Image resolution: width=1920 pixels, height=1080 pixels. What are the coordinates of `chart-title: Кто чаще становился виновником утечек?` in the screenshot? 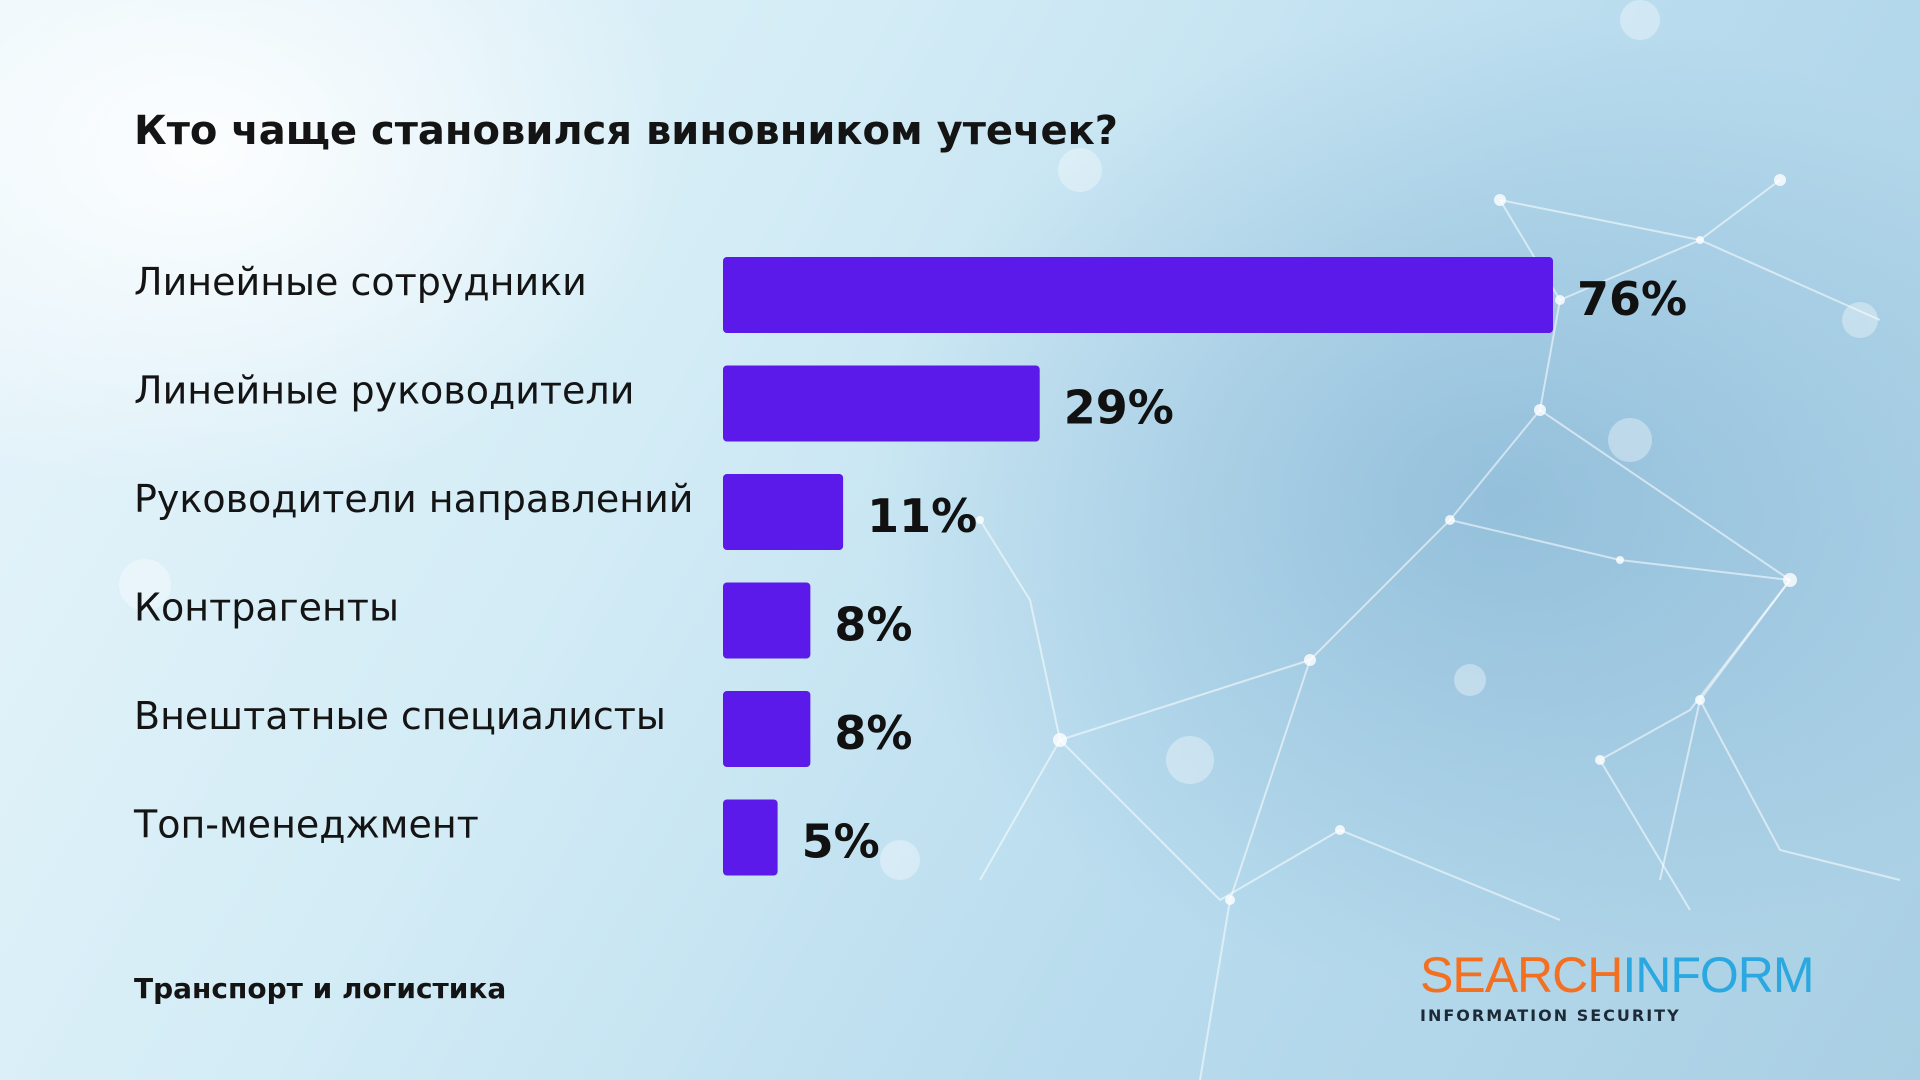 It's located at (626, 131).